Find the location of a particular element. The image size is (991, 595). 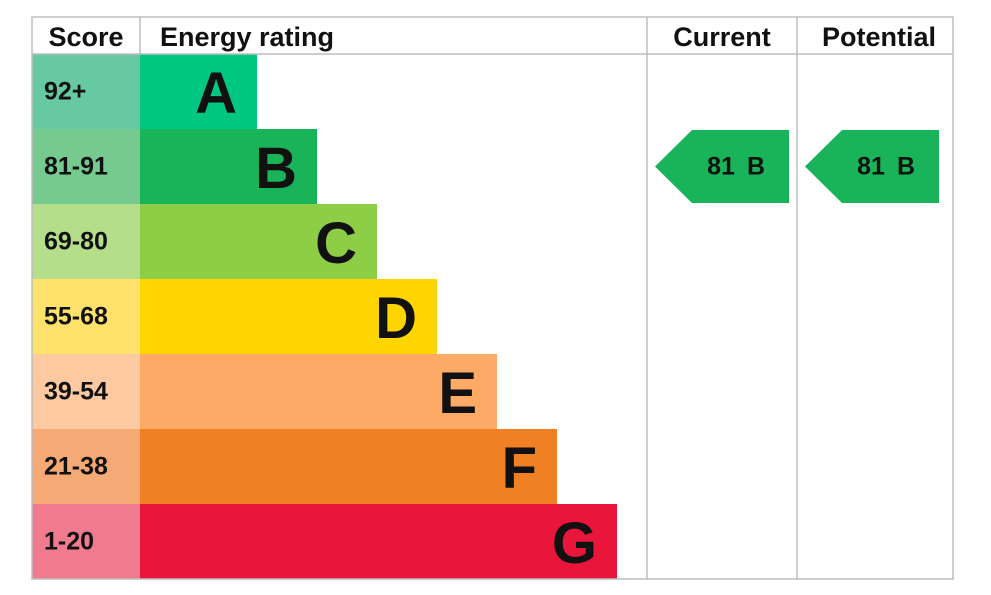

rating-letter: D is located at coordinates (396, 318).